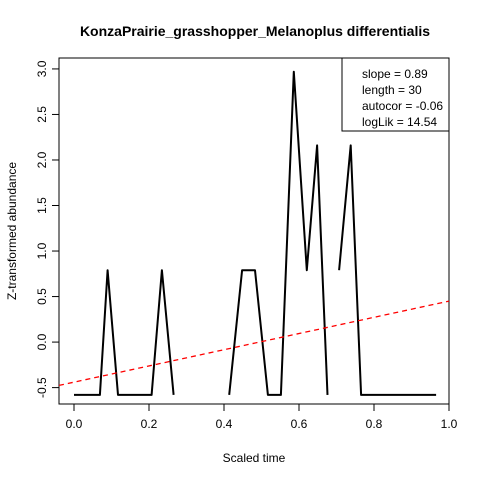 The image size is (480, 480). What do you see at coordinates (42, 296) in the screenshot?
I see `y-tick-label: 0.5` at bounding box center [42, 296].